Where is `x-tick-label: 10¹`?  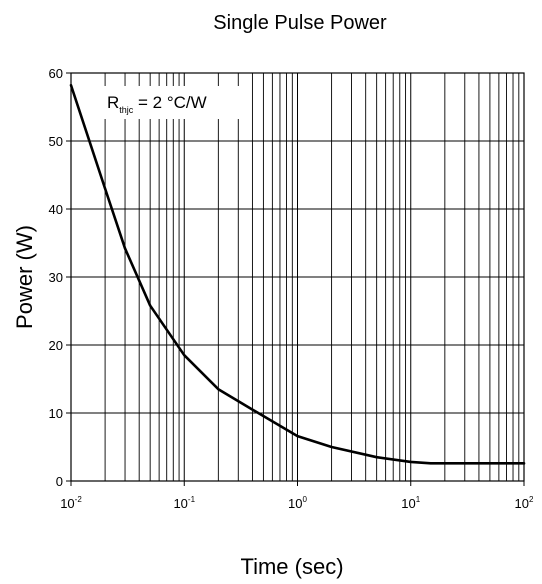 x-tick-label: 10¹ is located at coordinates (410, 503).